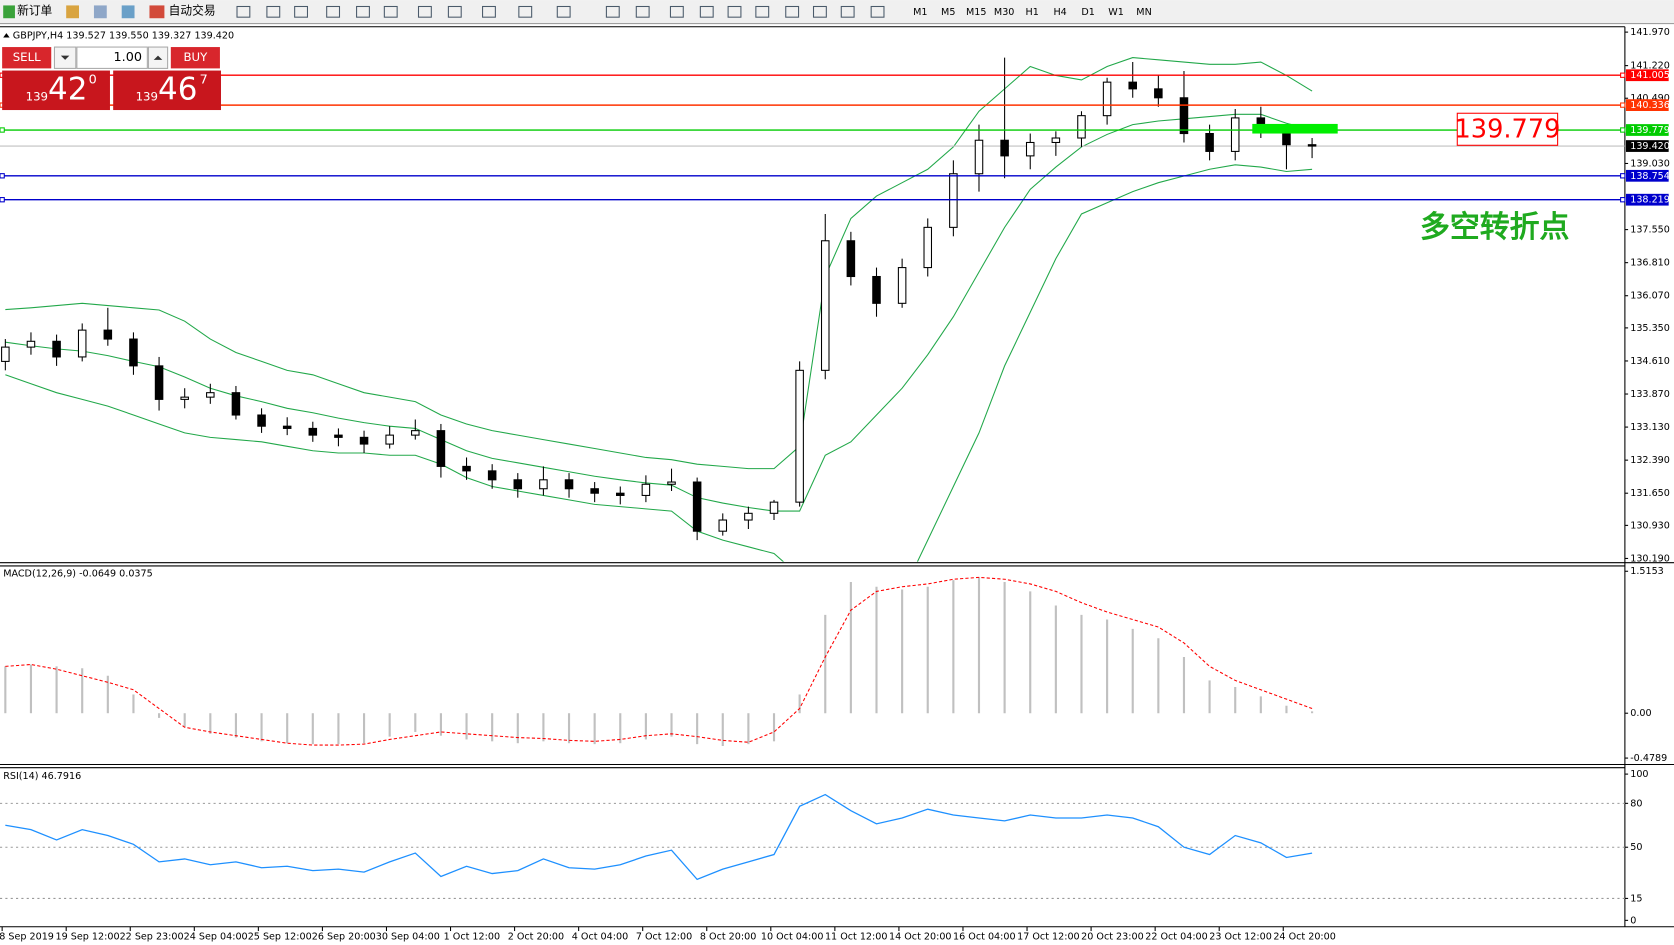 This screenshot has height=945, width=1674. I want to click on buy-price-box, so click(167, 90).